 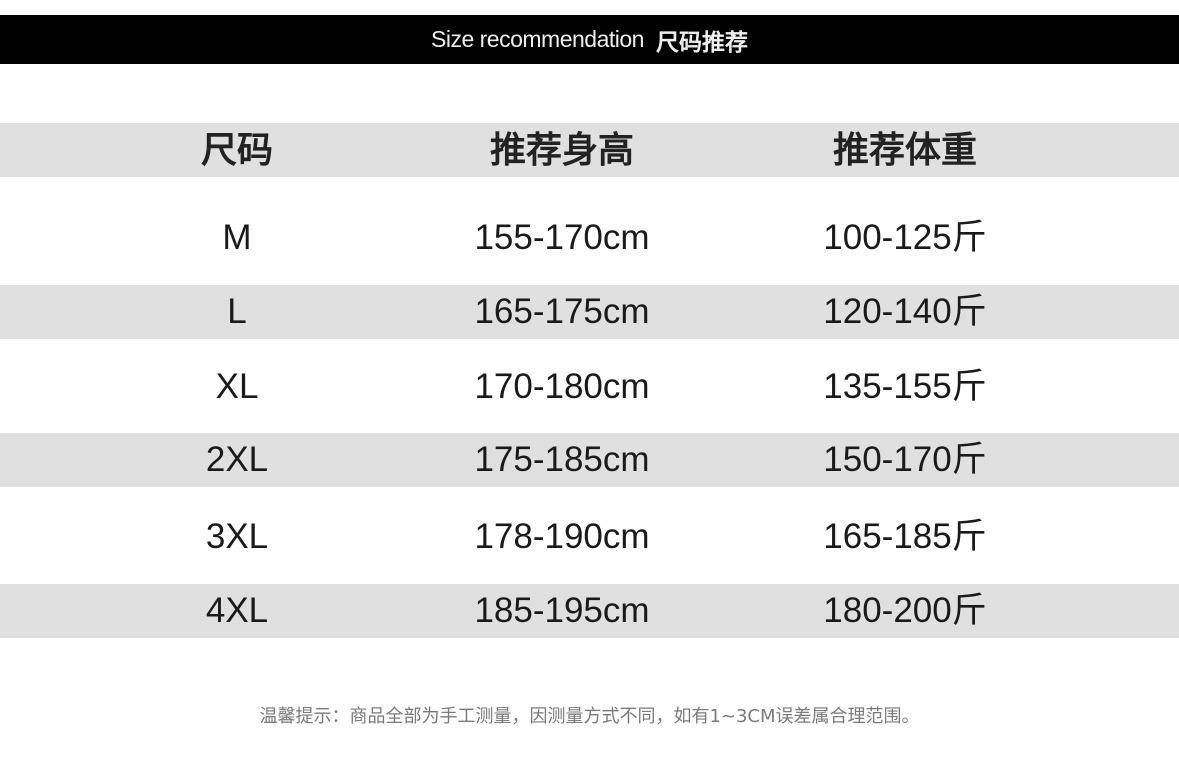 I want to click on size-cell: 3XL, so click(x=237, y=536).